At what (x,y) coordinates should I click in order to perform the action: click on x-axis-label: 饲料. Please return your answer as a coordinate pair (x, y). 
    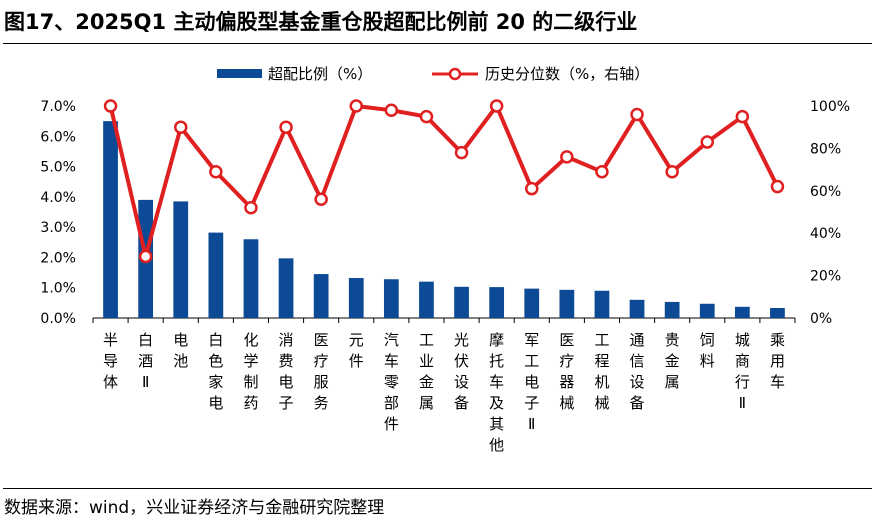
    Looking at the image, I should click on (707, 350).